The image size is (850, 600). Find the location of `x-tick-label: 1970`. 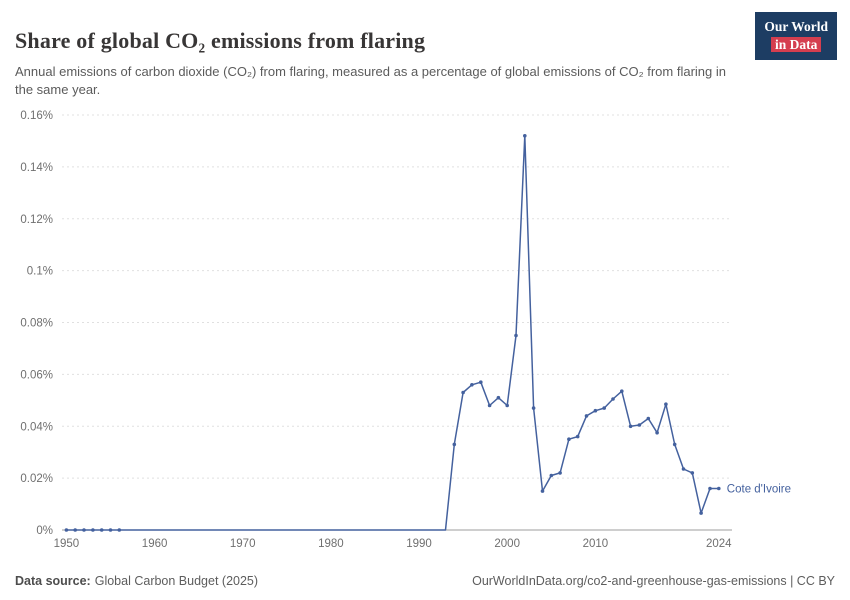

x-tick-label: 1970 is located at coordinates (243, 544).